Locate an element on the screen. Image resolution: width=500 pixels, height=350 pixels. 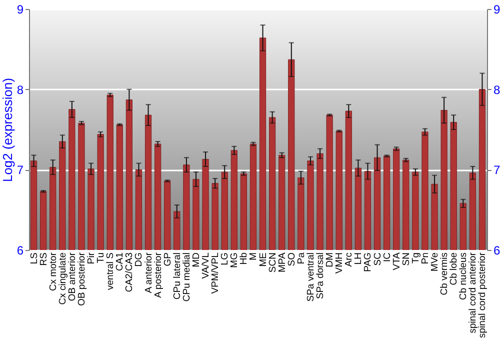
x-tick-label: A posterior is located at coordinates (158, 275).